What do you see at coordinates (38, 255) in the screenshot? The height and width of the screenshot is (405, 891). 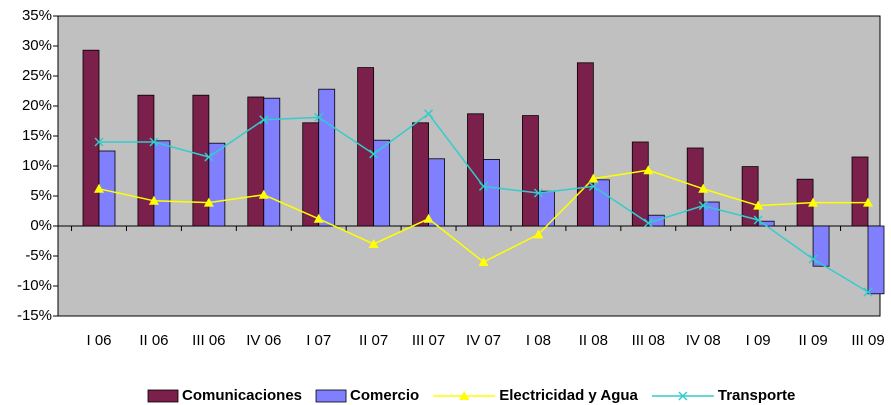 I see `y-tick-label: -5%` at bounding box center [38, 255].